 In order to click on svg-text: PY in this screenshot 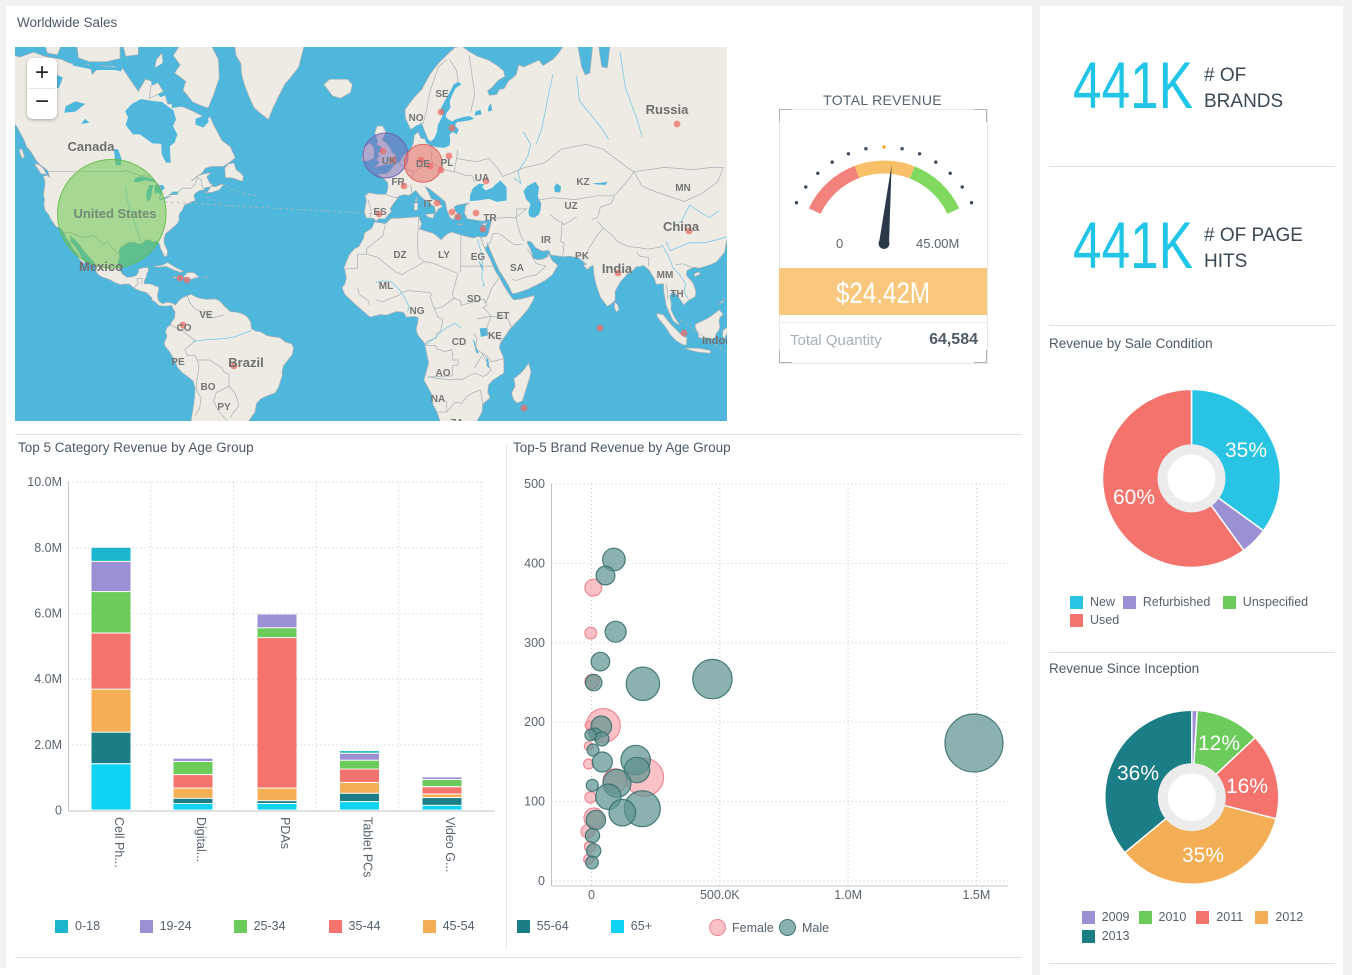, I will do `click(224, 407)`.